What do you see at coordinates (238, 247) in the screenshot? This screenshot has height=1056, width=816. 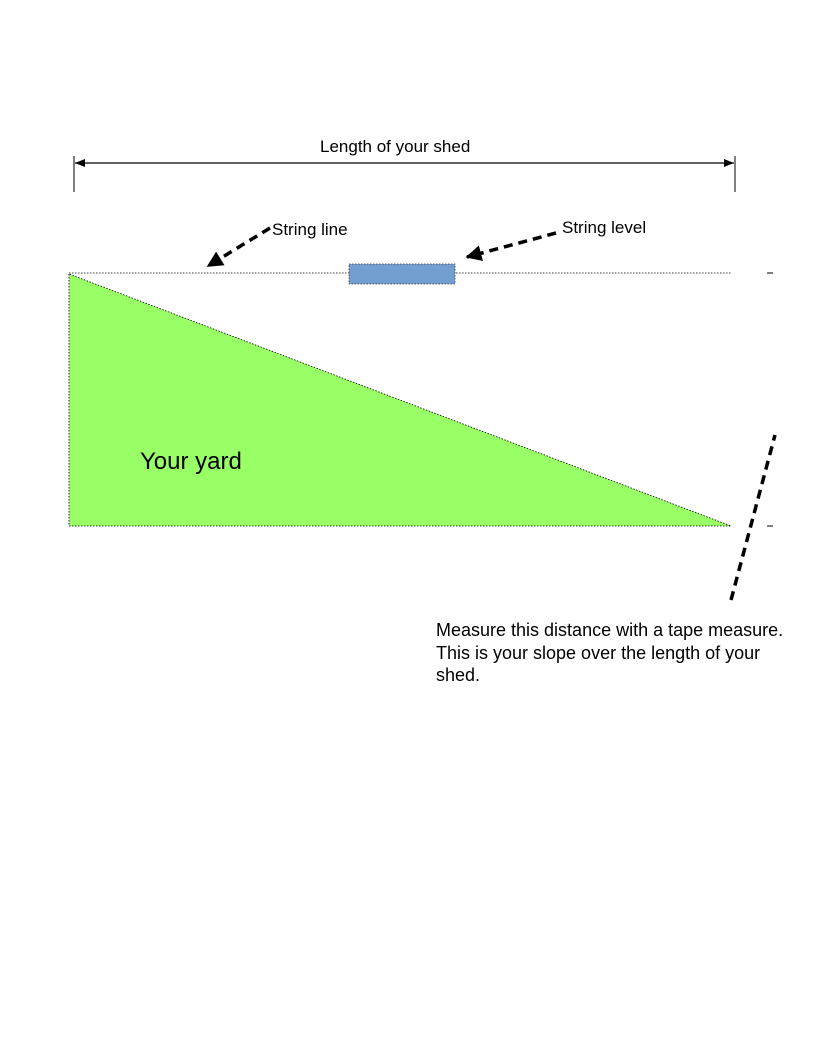 I see `string-line-pointer-arrow` at bounding box center [238, 247].